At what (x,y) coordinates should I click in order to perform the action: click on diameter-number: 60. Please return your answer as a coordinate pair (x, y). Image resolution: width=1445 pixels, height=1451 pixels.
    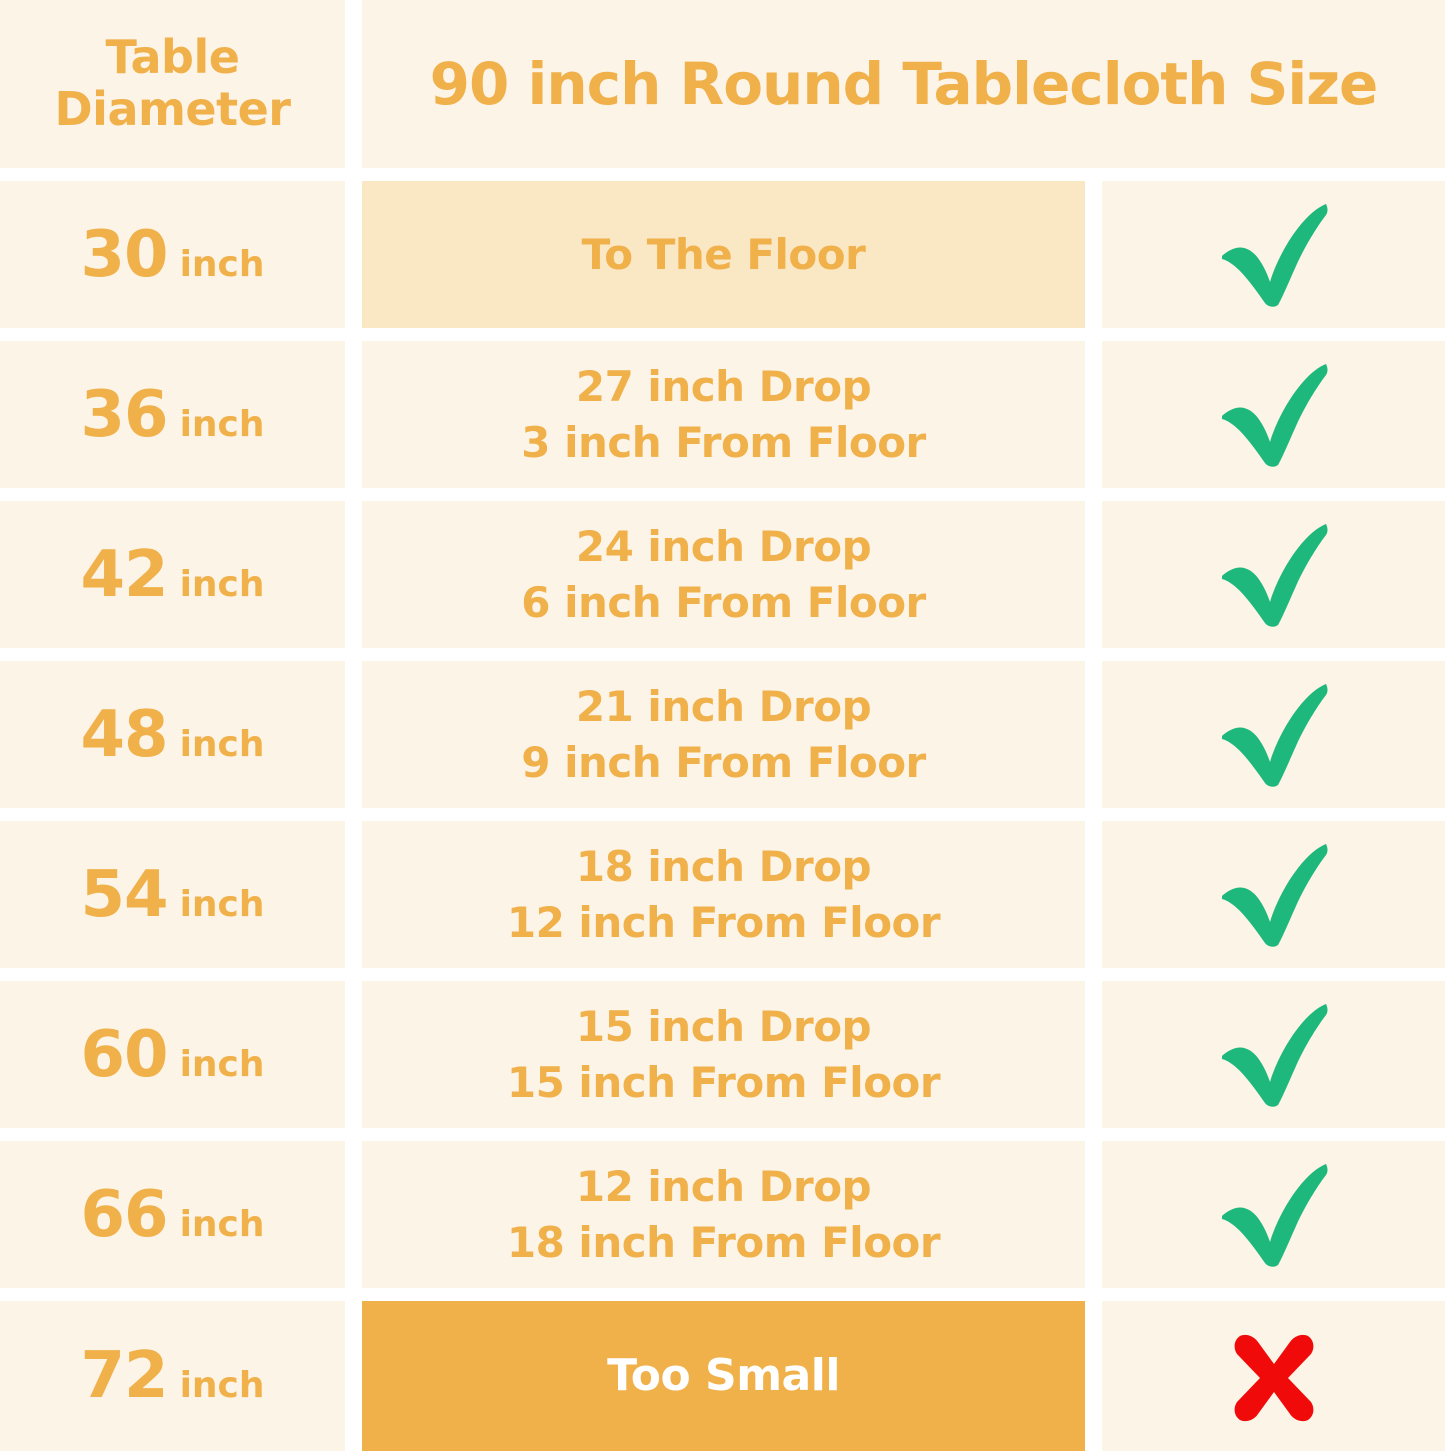
    Looking at the image, I should click on (124, 1054).